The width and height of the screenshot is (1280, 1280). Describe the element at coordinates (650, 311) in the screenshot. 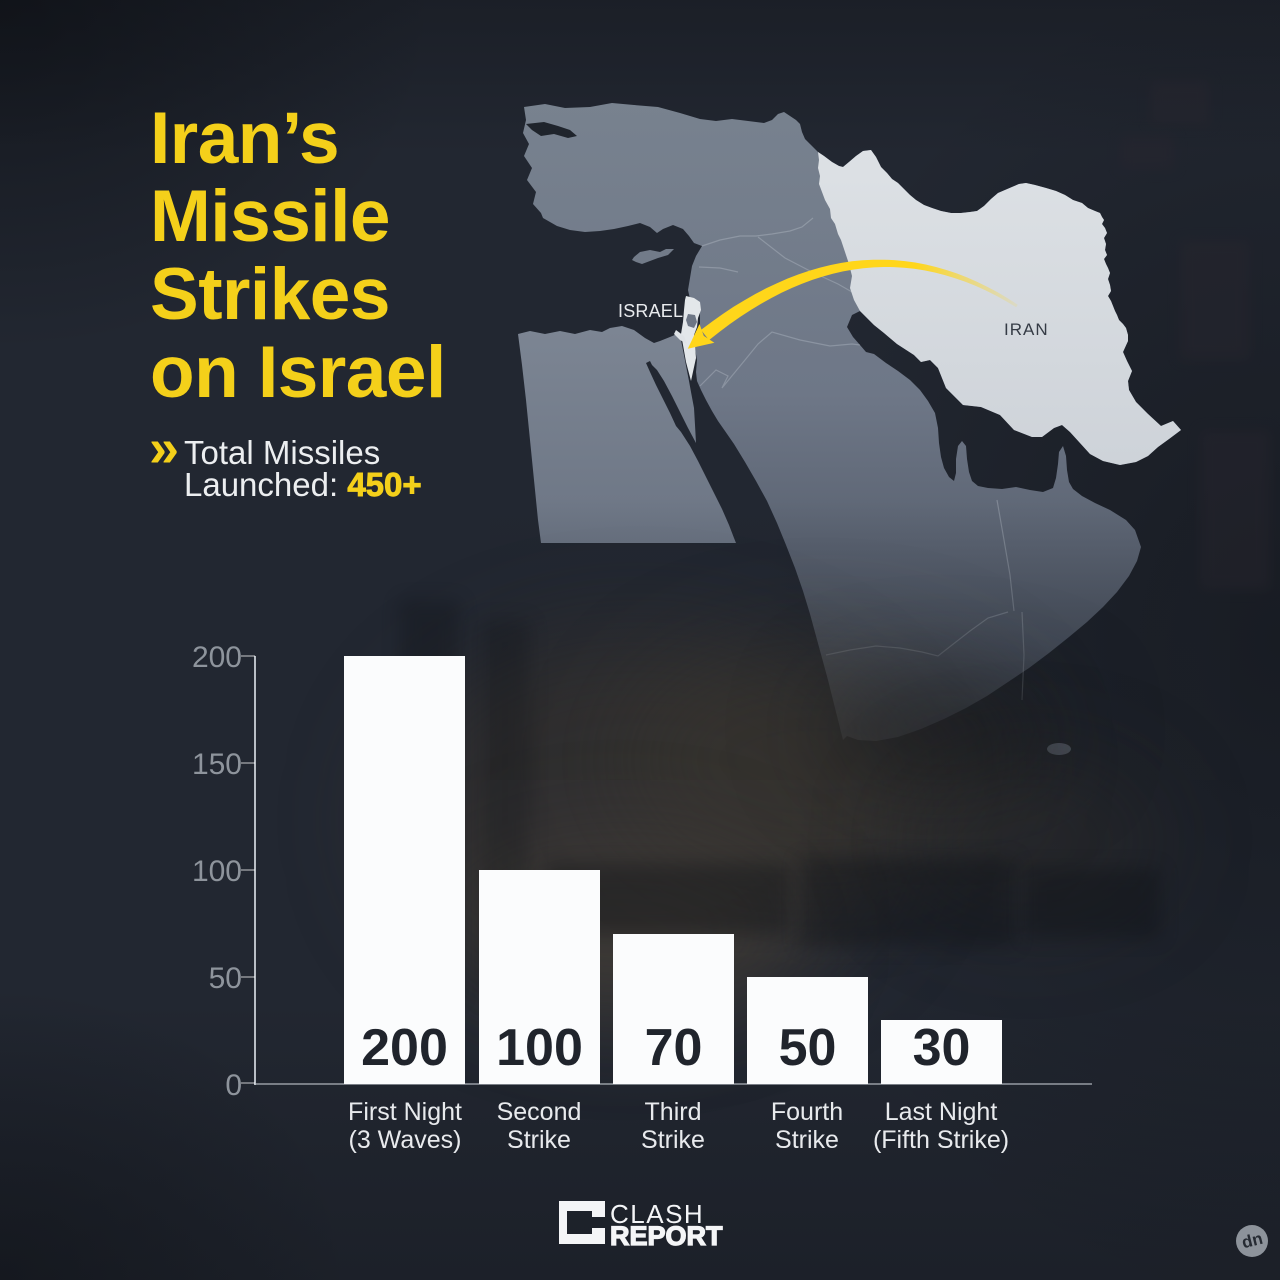

I see `svg-text: ISRAEL` at that location.